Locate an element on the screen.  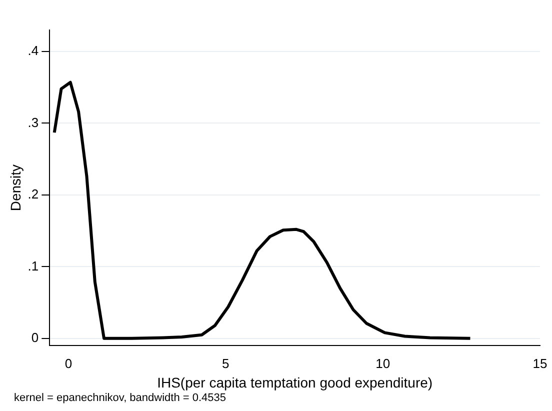
x-tick-label: 5 is located at coordinates (226, 363).